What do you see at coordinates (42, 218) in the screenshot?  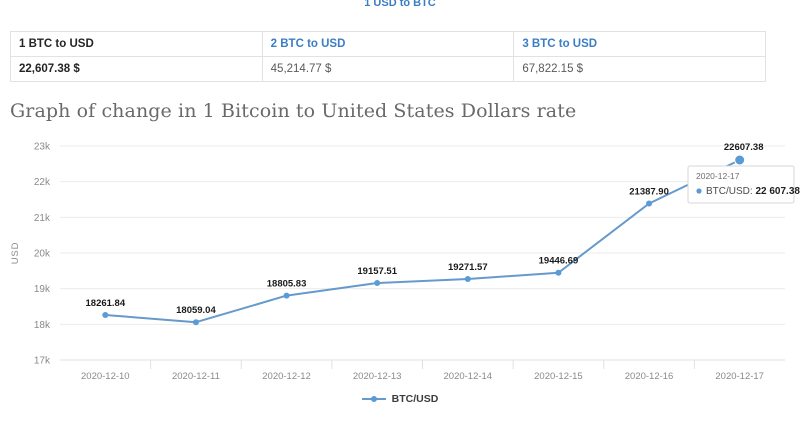 I see `y-axis-tick-label: 21k` at bounding box center [42, 218].